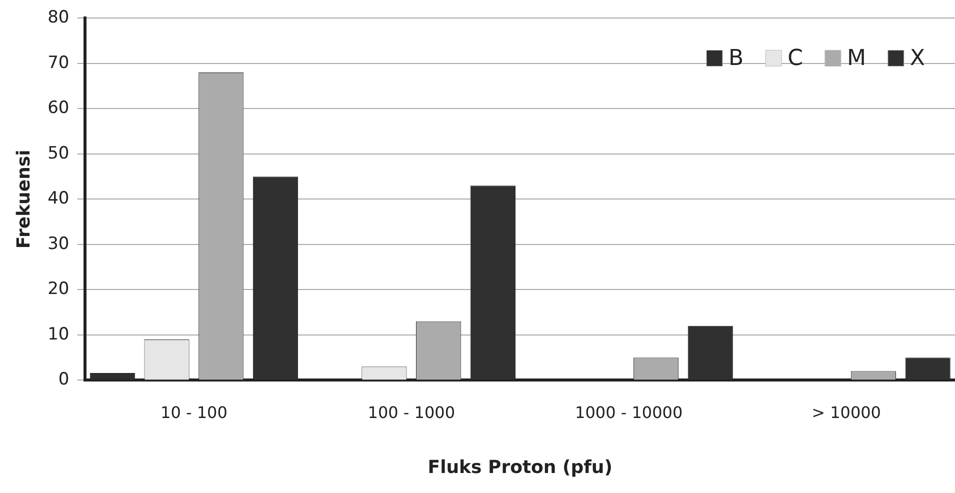 The image size is (955, 493). What do you see at coordinates (846, 412) in the screenshot?
I see `x-tick-label: > 10000` at bounding box center [846, 412].